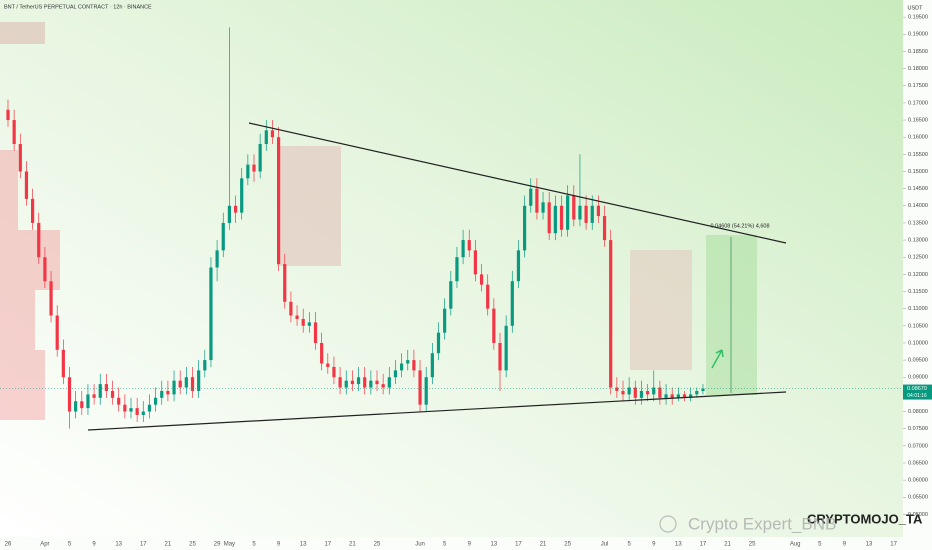 The image size is (932, 550). Describe the element at coordinates (8, 545) in the screenshot. I see `x-tick-label: 26` at that location.